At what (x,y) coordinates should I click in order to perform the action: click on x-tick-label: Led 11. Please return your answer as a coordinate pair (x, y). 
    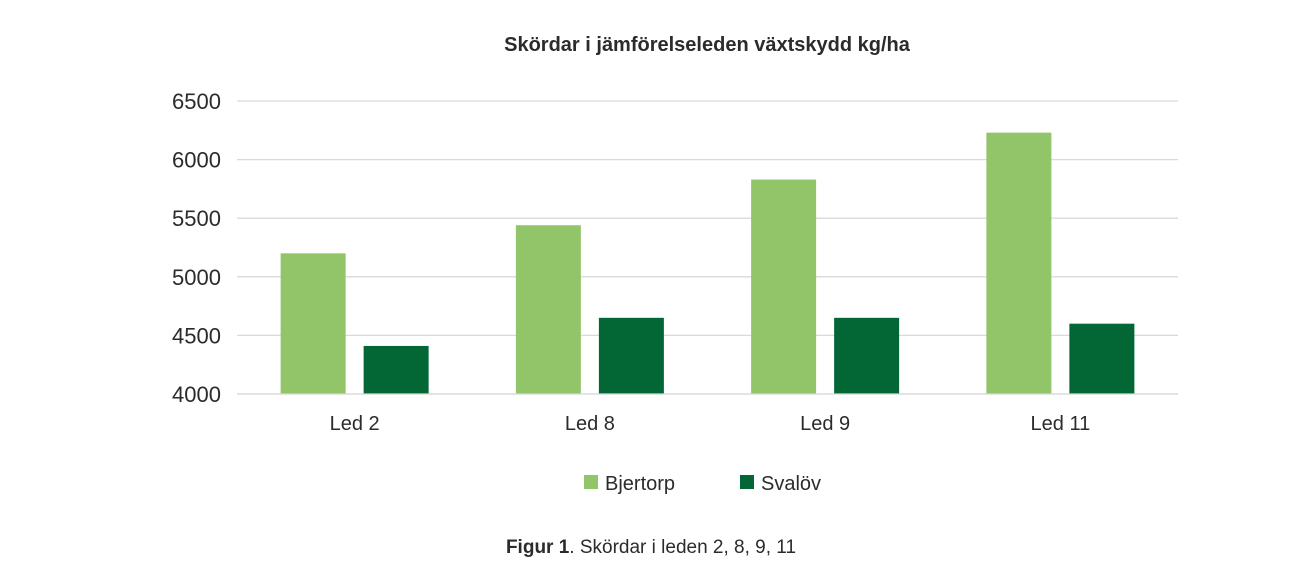
    Looking at the image, I should click on (1061, 424).